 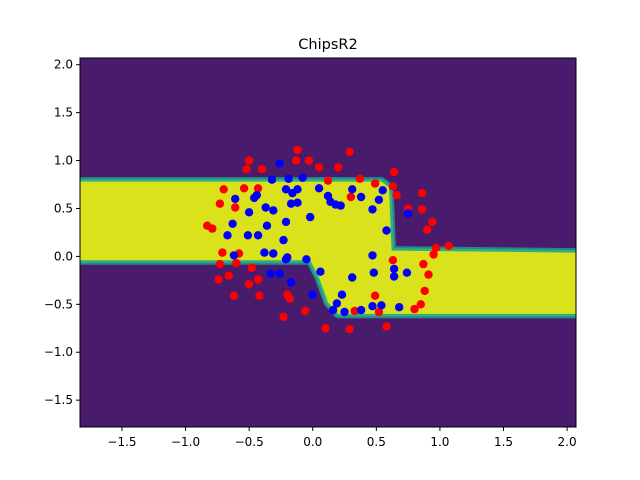 I want to click on x-tick-label: 0.0, so click(x=312, y=442).